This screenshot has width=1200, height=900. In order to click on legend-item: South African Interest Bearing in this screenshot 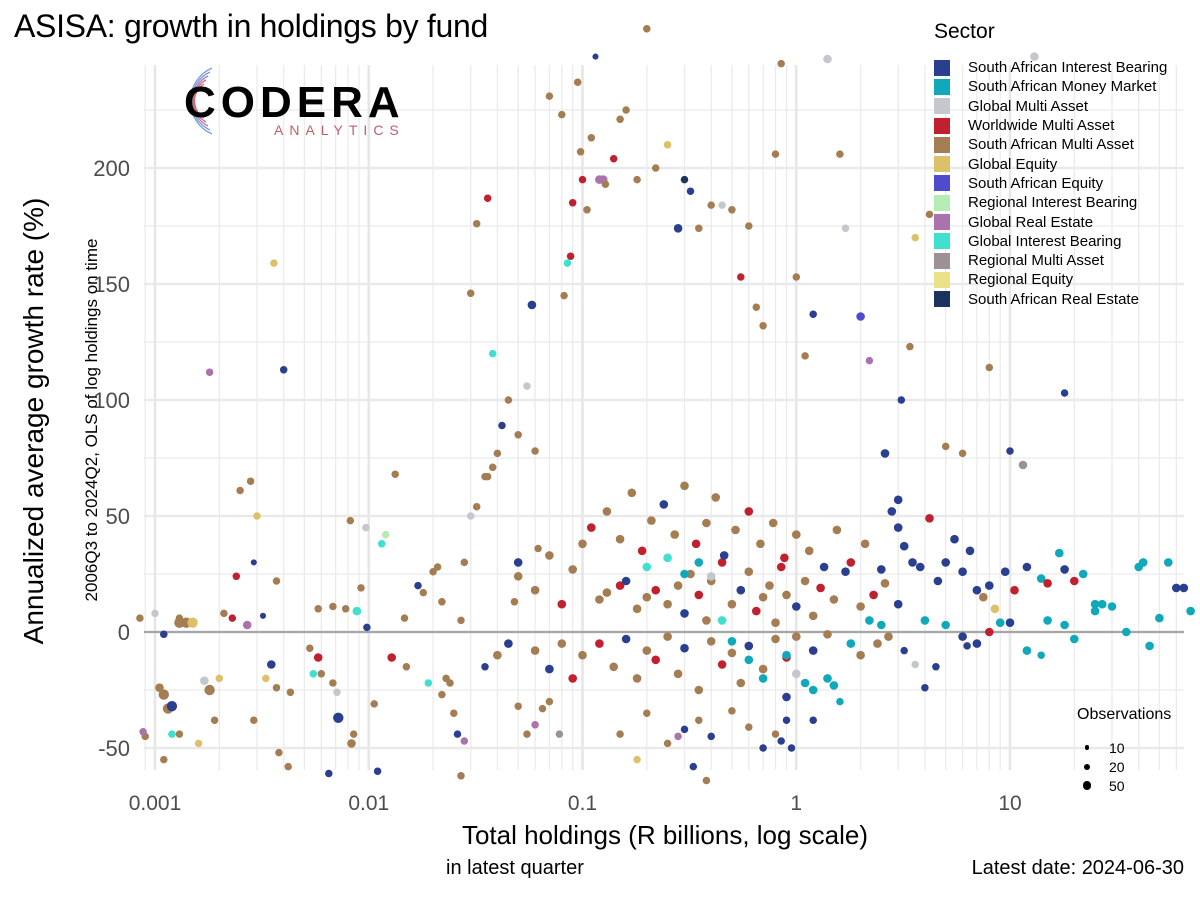, I will do `click(1050, 67)`.